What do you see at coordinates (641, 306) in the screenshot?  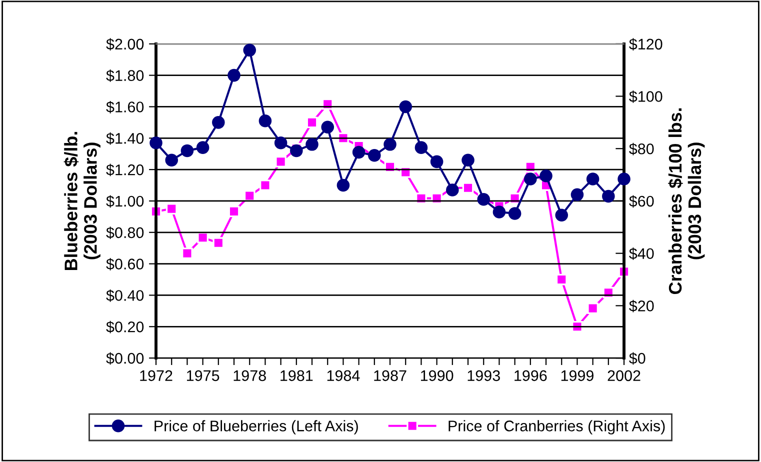 I see `y2-tick-label: $20` at bounding box center [641, 306].